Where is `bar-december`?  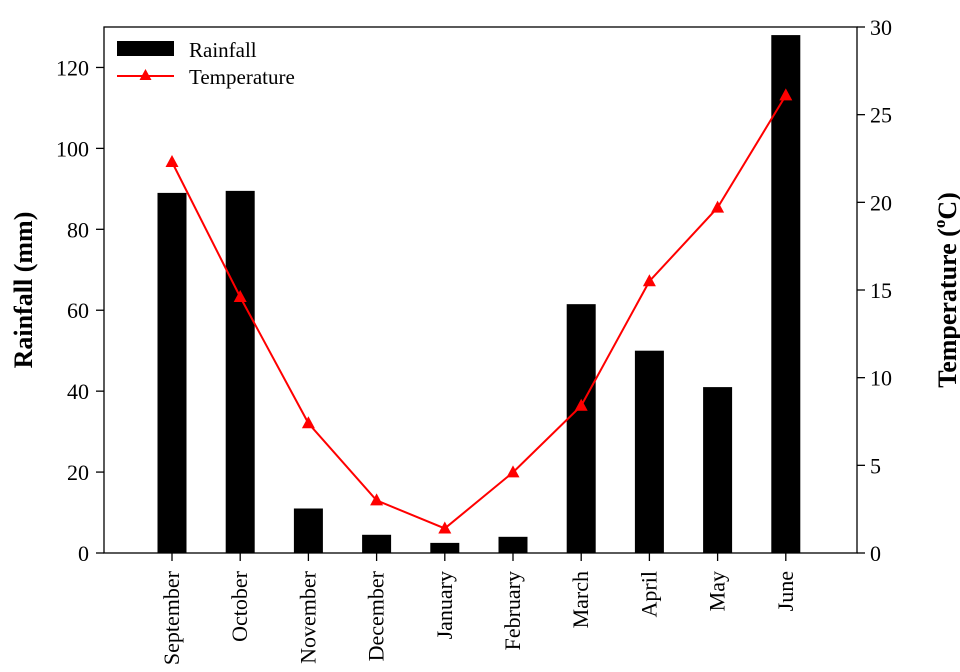 bar-december is located at coordinates (377, 543).